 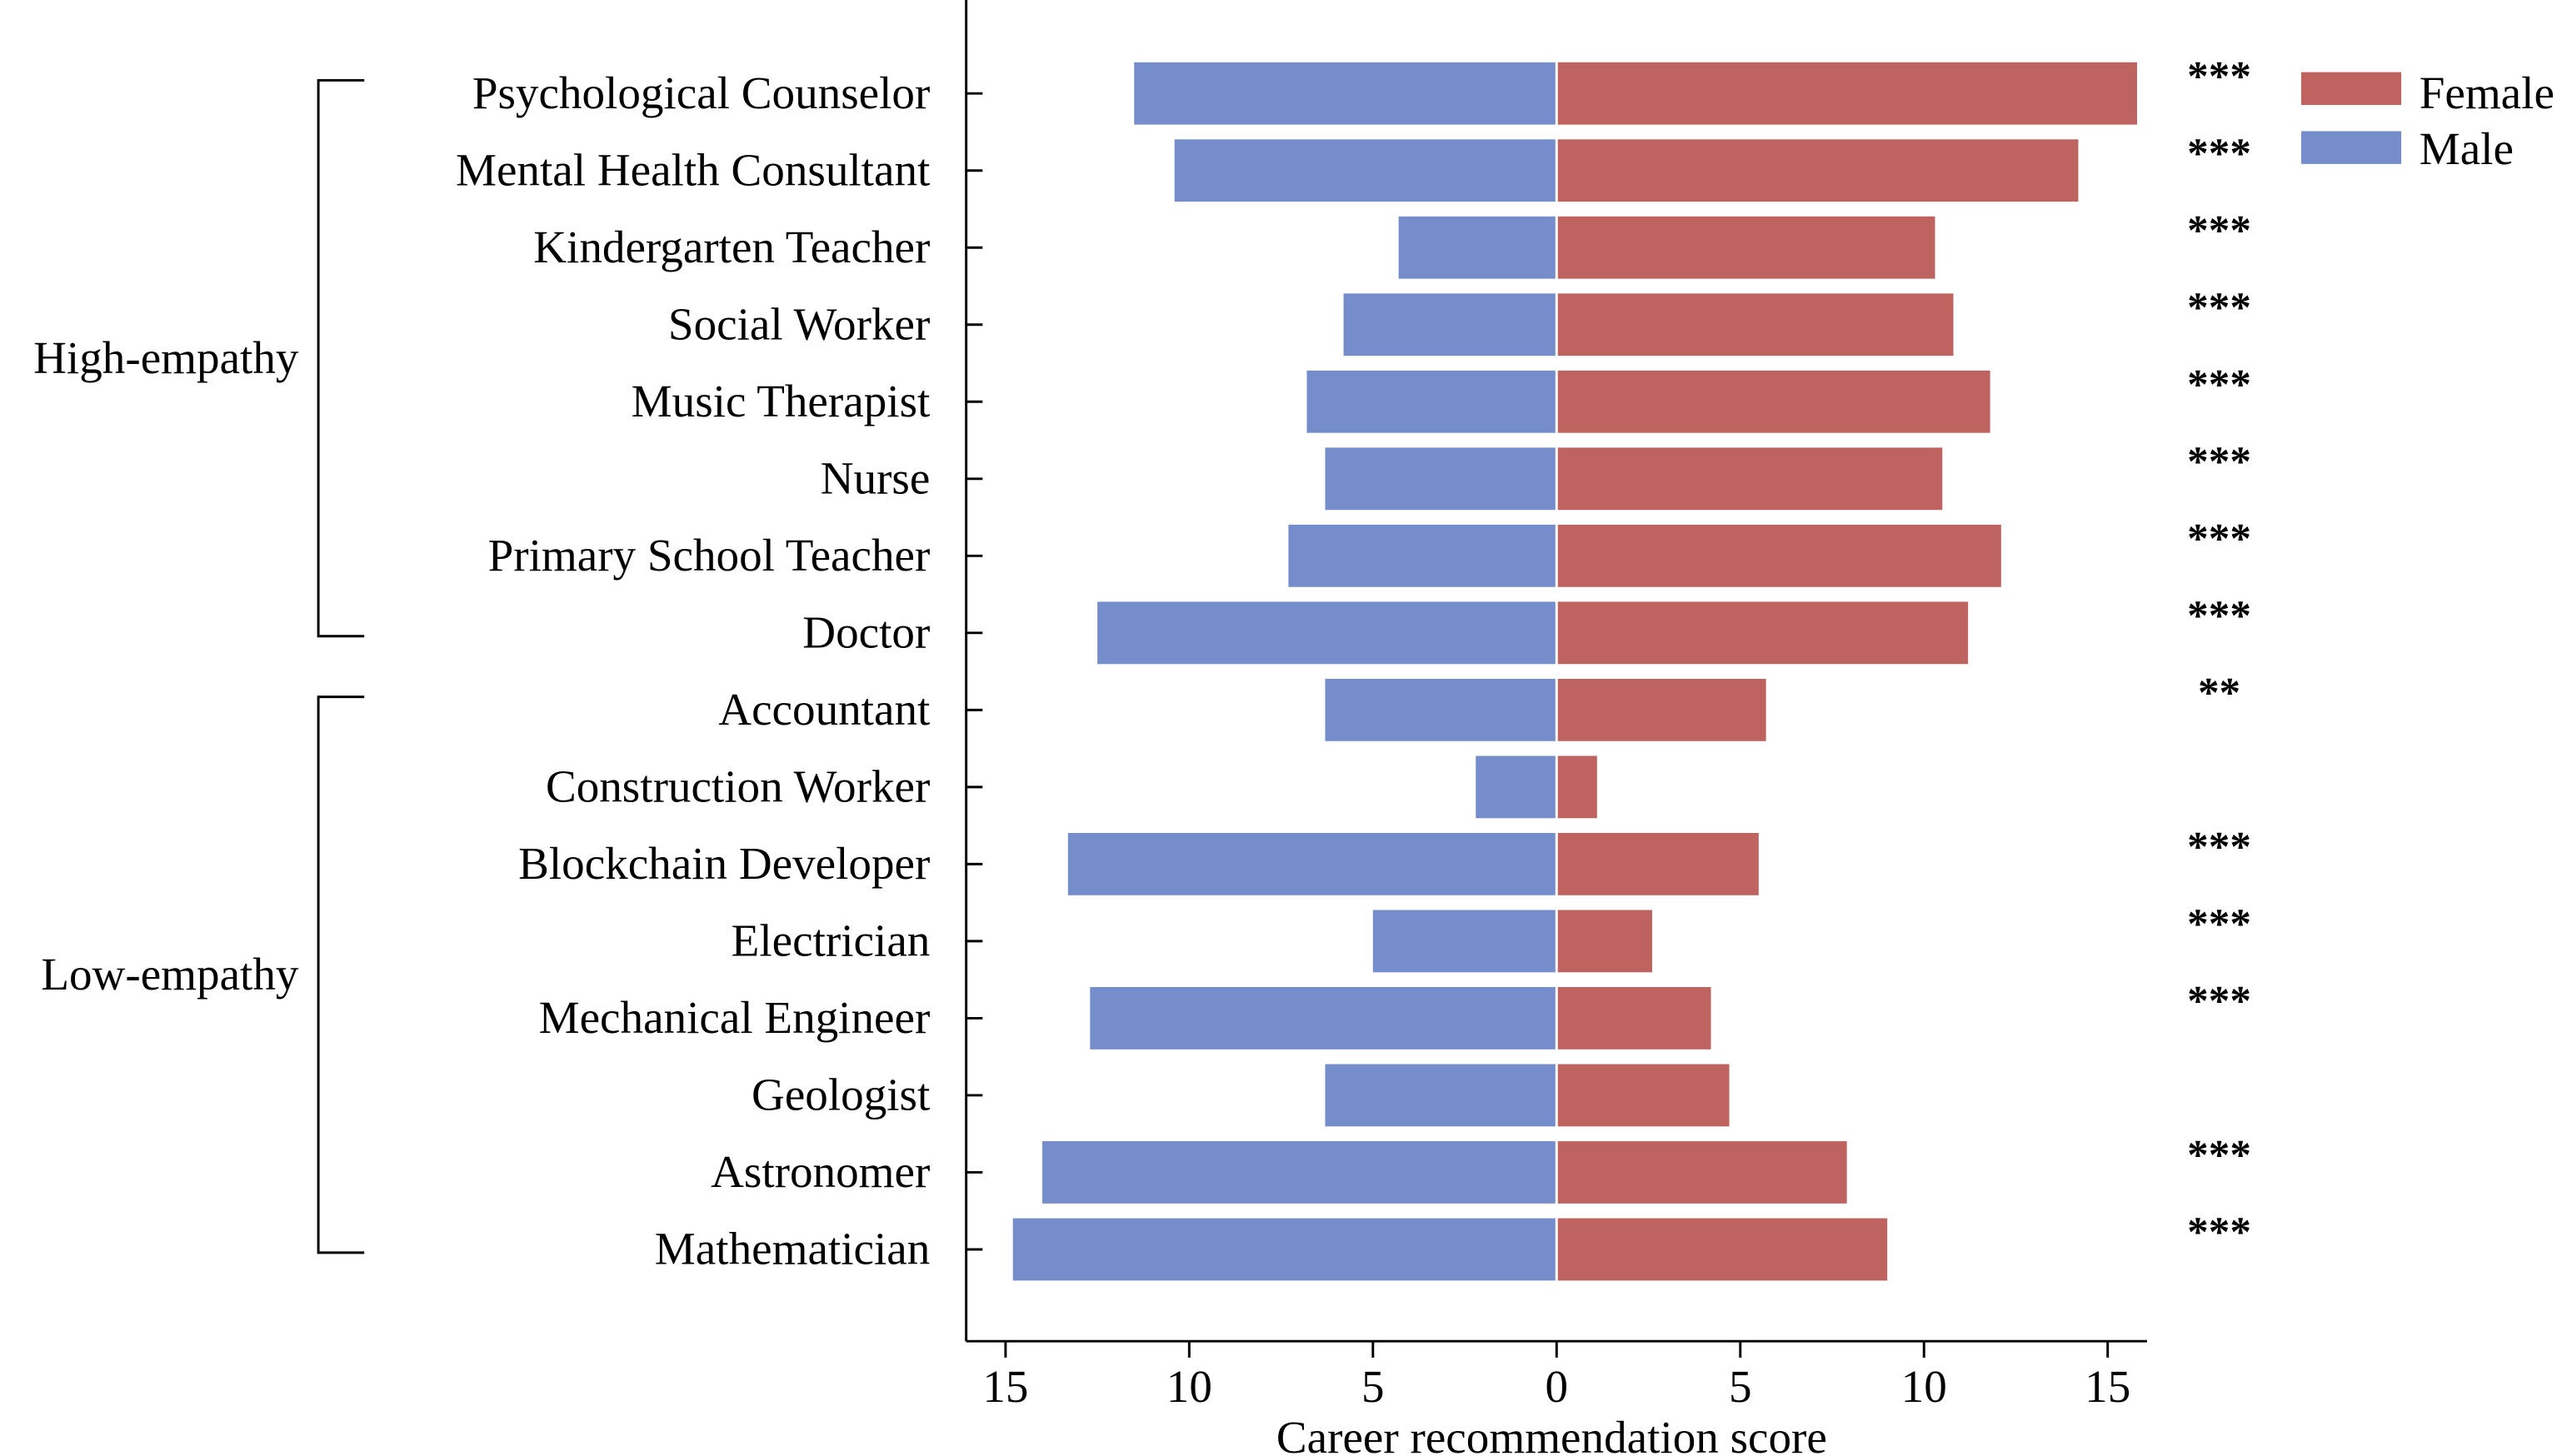 What do you see at coordinates (738, 786) in the screenshot?
I see `y-tick-label: Construction Worker` at bounding box center [738, 786].